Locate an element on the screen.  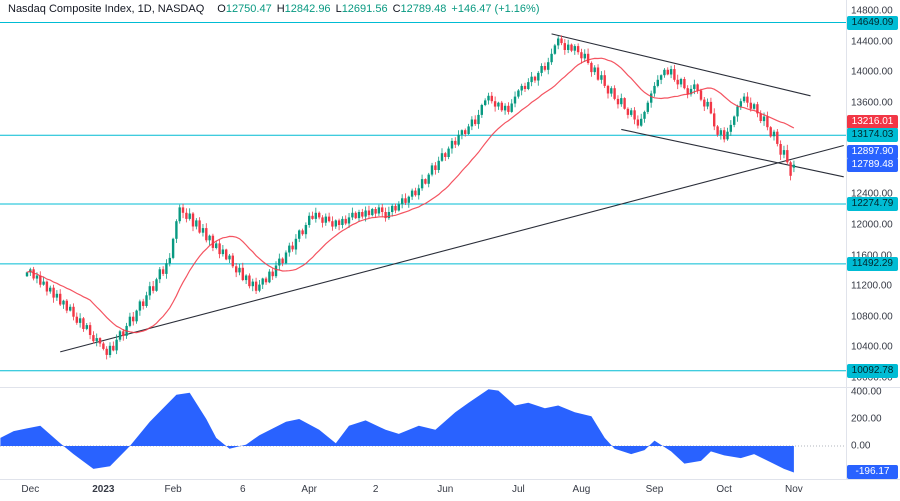
price-label-level: 12274.79 is located at coordinates (872, 204).